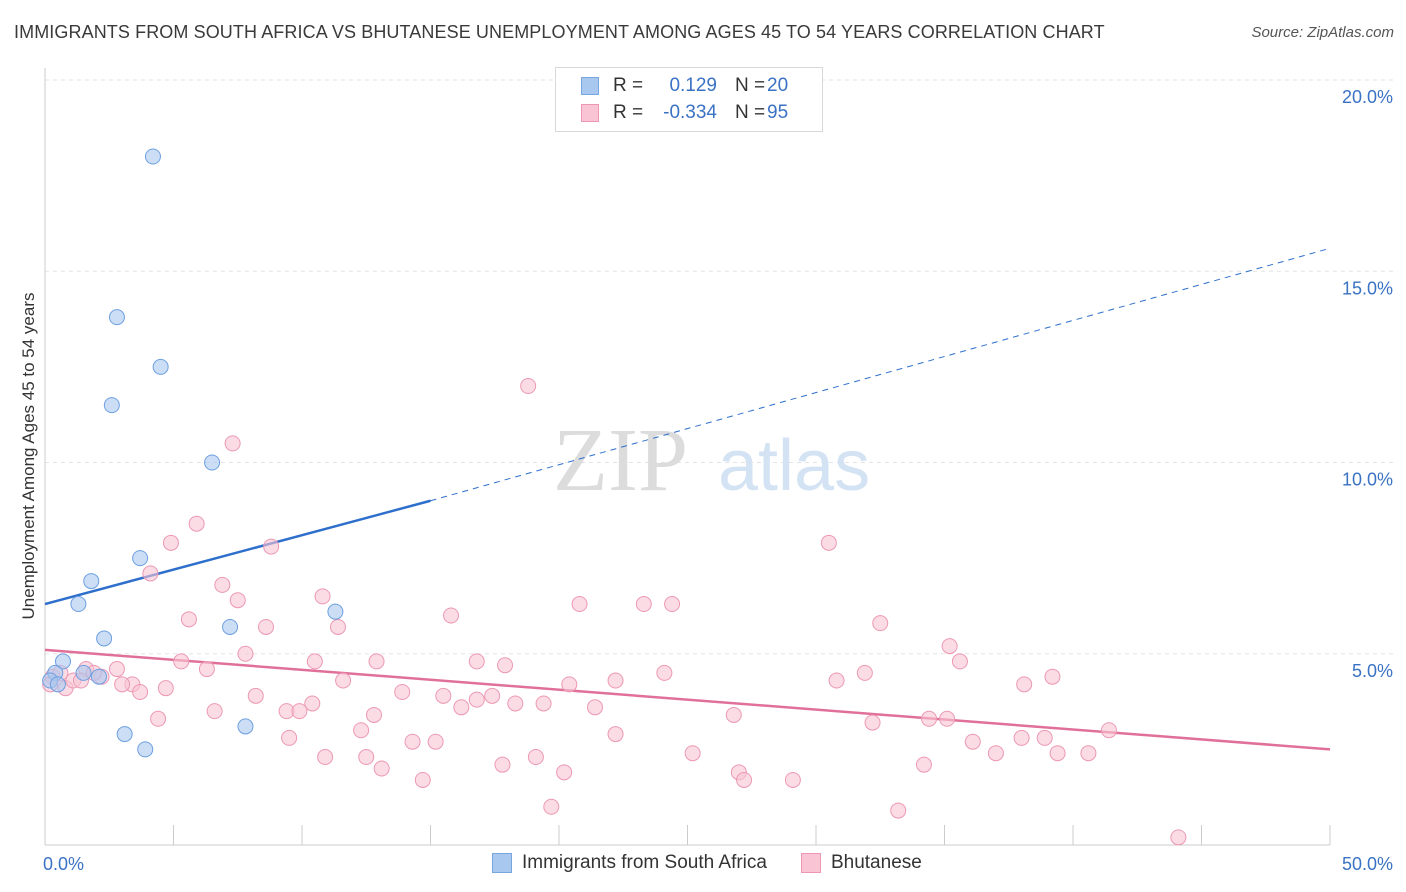 The image size is (1406, 892). I want to click on y-tick-label: 15.0%, so click(1367, 288).